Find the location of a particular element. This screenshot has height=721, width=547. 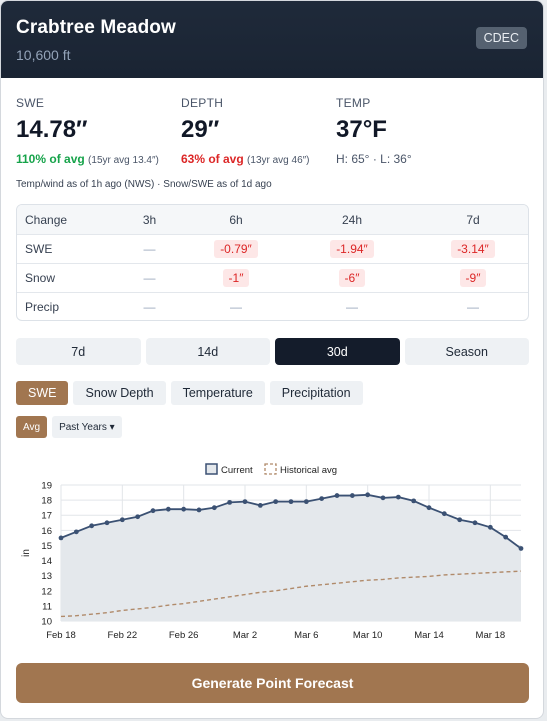

temp-stat: TEMP 37°F H: 65° · L: 36° is located at coordinates (374, 131).